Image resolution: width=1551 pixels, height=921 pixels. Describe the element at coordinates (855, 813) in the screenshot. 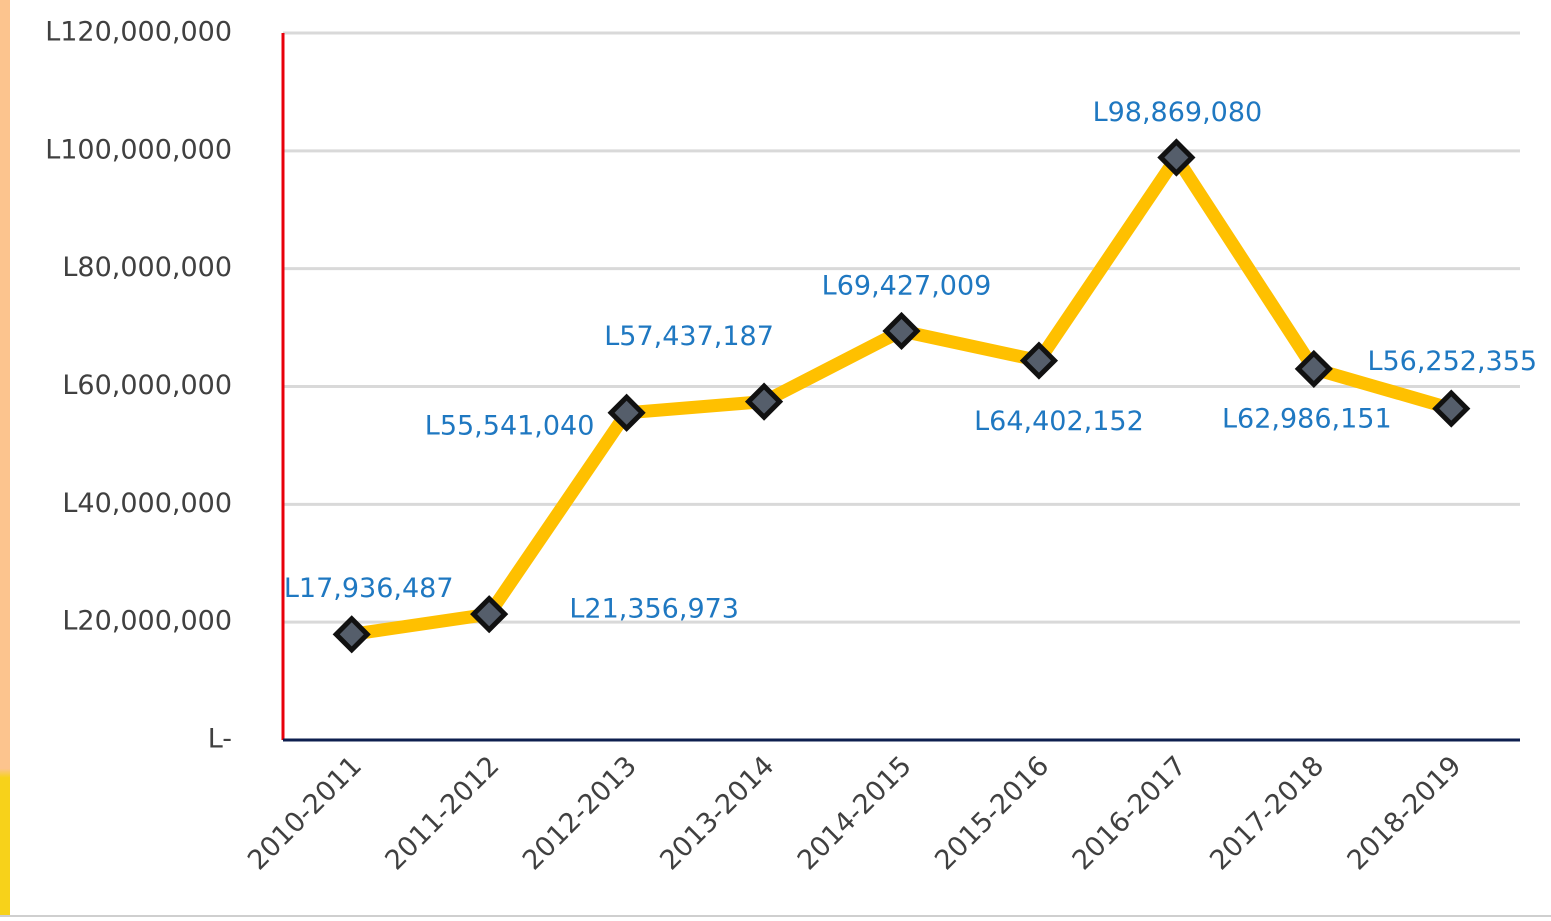

I see `x-tick-label: 2014-2015` at that location.